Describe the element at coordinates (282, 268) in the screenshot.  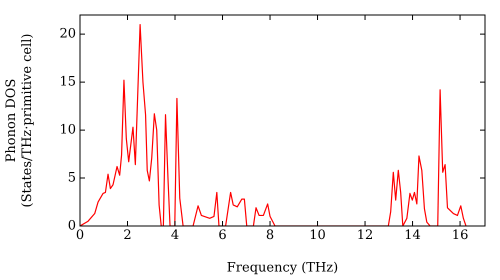
I see `x-axis-title: Frequency (THz)` at that location.